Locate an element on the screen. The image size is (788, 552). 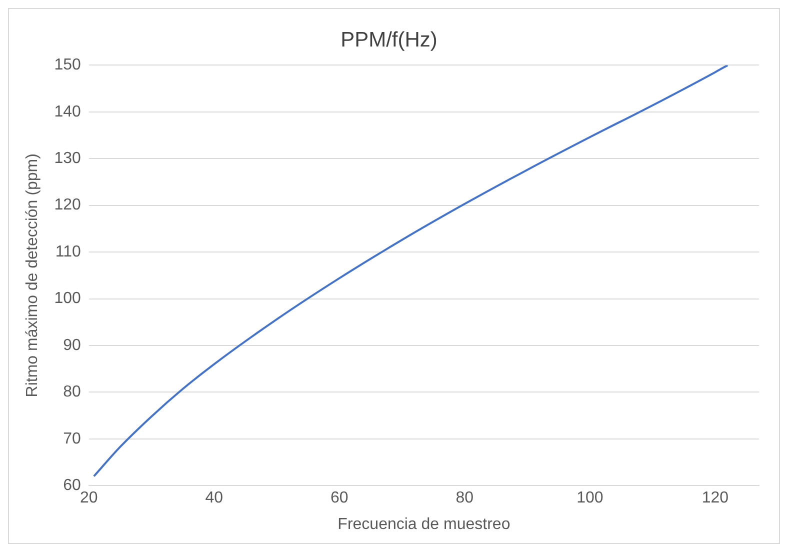
y-tick-label: 120 is located at coordinates (67, 205).